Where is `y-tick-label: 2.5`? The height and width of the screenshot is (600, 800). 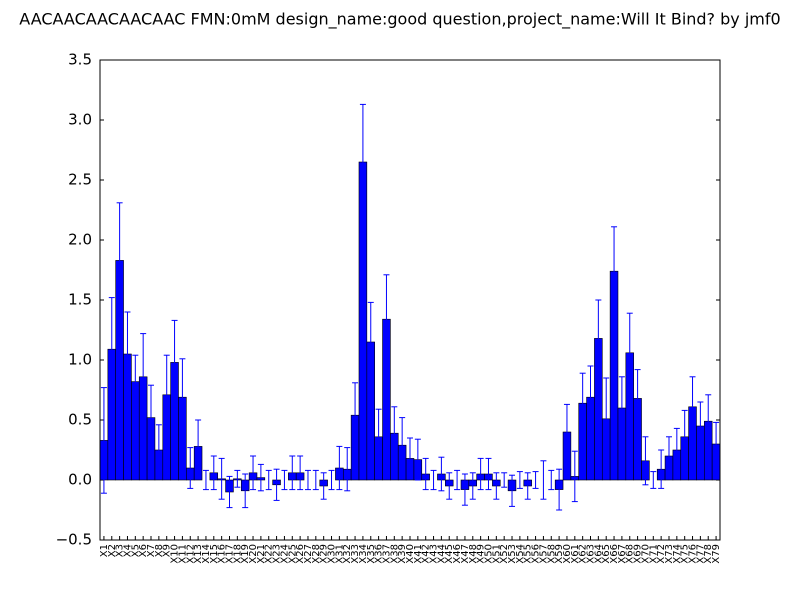
y-tick-label: 2.5 is located at coordinates (80, 180).